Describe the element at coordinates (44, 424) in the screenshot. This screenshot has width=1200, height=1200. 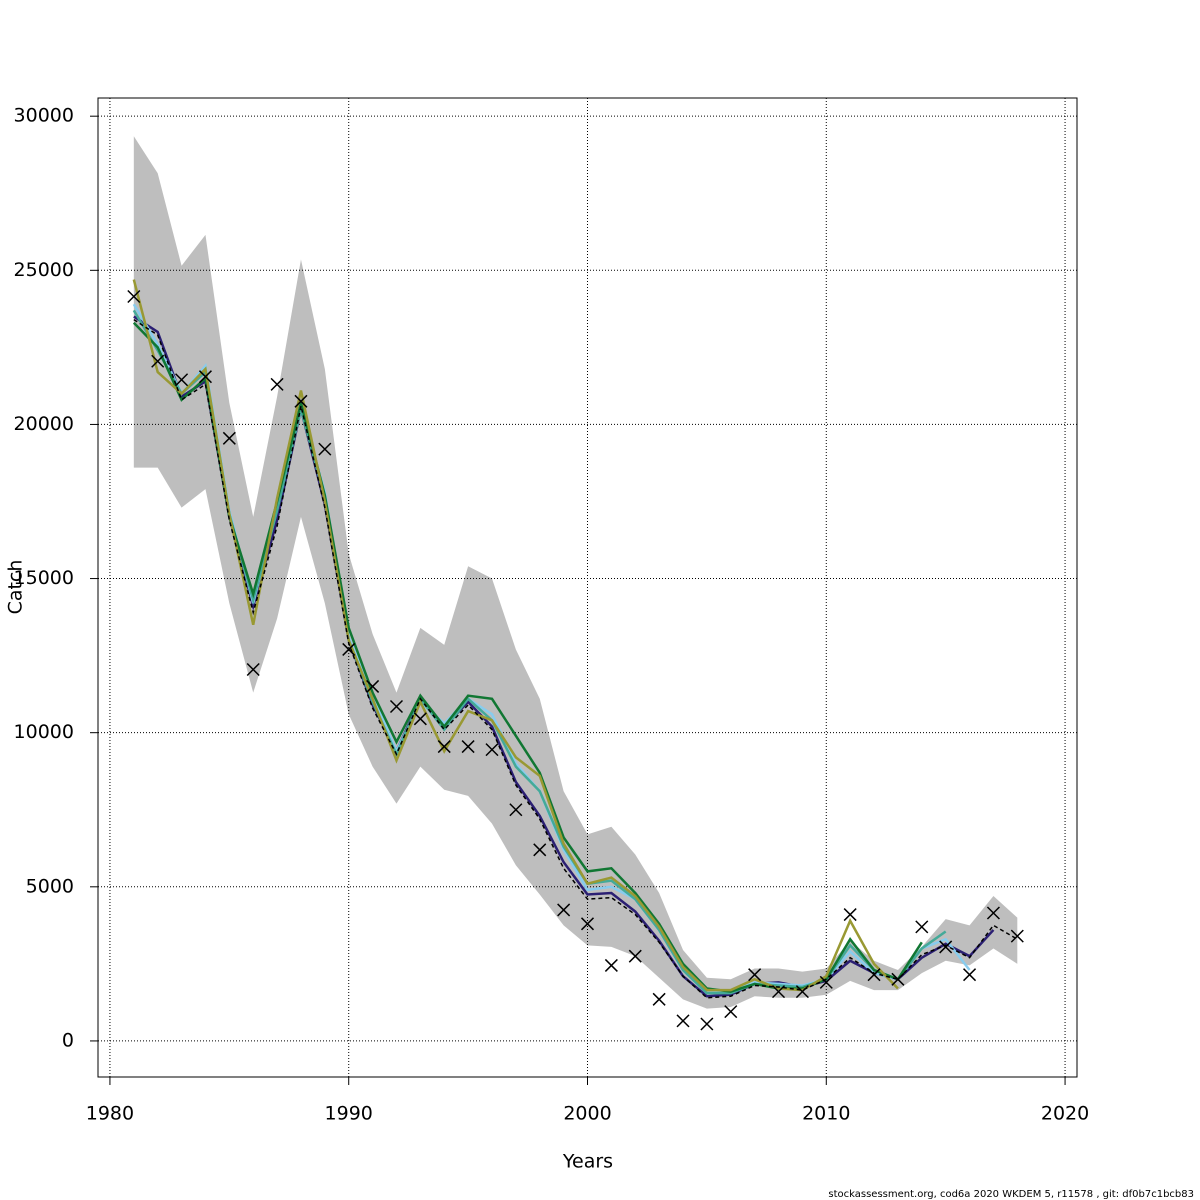
I see `y-tick-label: 20000` at that location.